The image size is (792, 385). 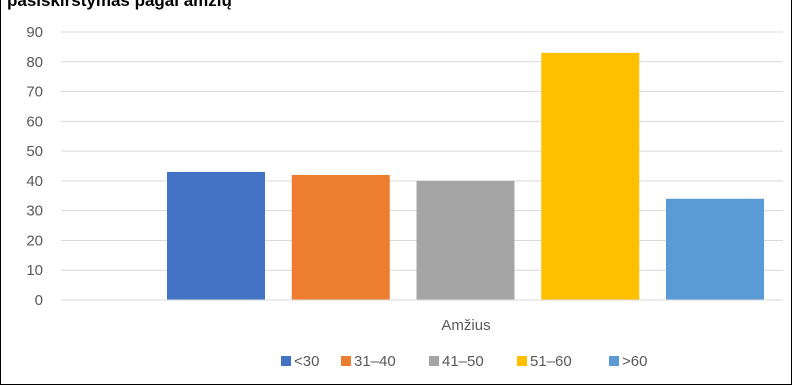 I want to click on legend-label: 31–40, so click(x=375, y=361).